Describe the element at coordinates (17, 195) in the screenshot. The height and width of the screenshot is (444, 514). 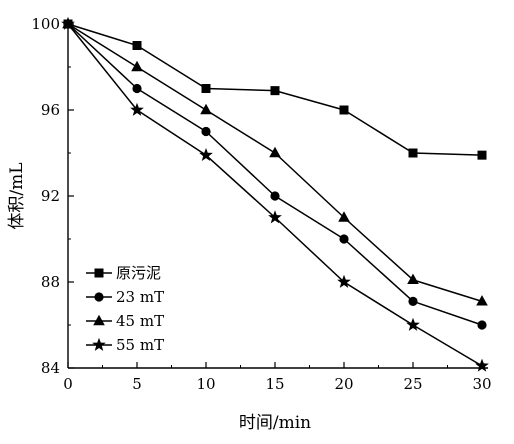
I see `y-axis-title: 体积/mL` at that location.